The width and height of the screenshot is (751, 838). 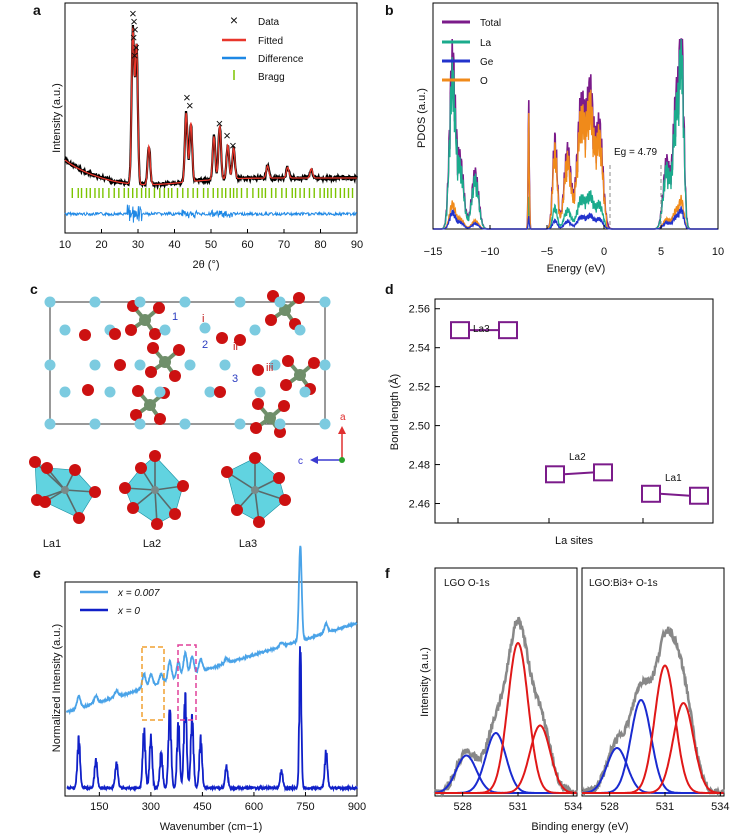 I want to click on legend-label-fitted: Fitted, so click(x=270, y=41).